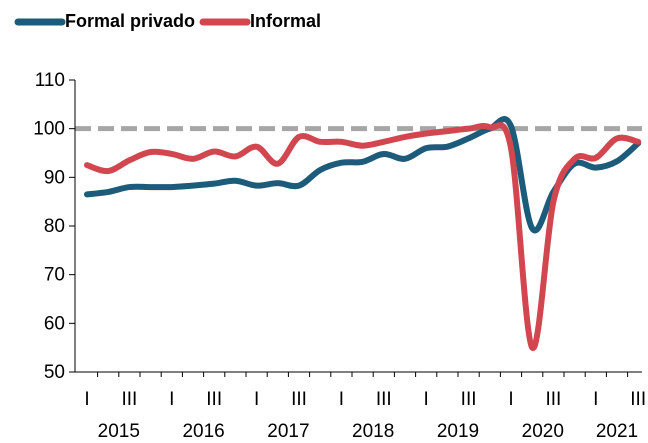 Image resolution: width=648 pixels, height=443 pixels. What do you see at coordinates (288, 431) in the screenshot?
I see `year-label: 2017` at bounding box center [288, 431].